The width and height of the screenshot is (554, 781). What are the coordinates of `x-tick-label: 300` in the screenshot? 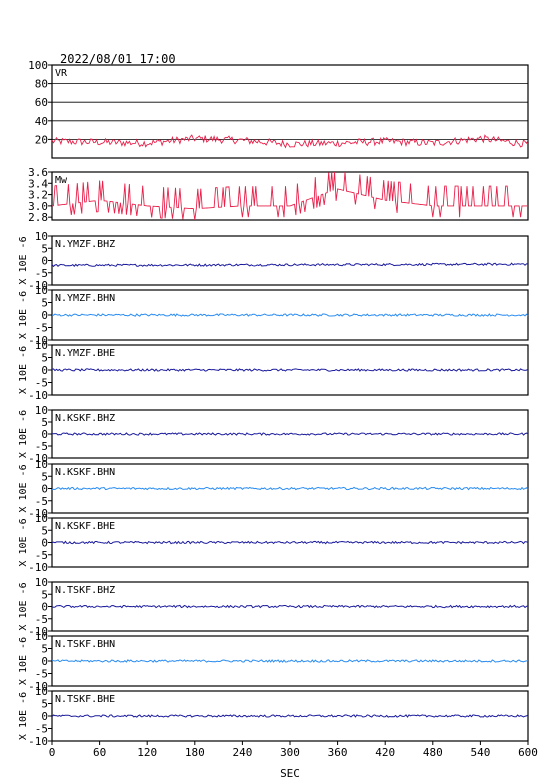 It's located at (290, 752).